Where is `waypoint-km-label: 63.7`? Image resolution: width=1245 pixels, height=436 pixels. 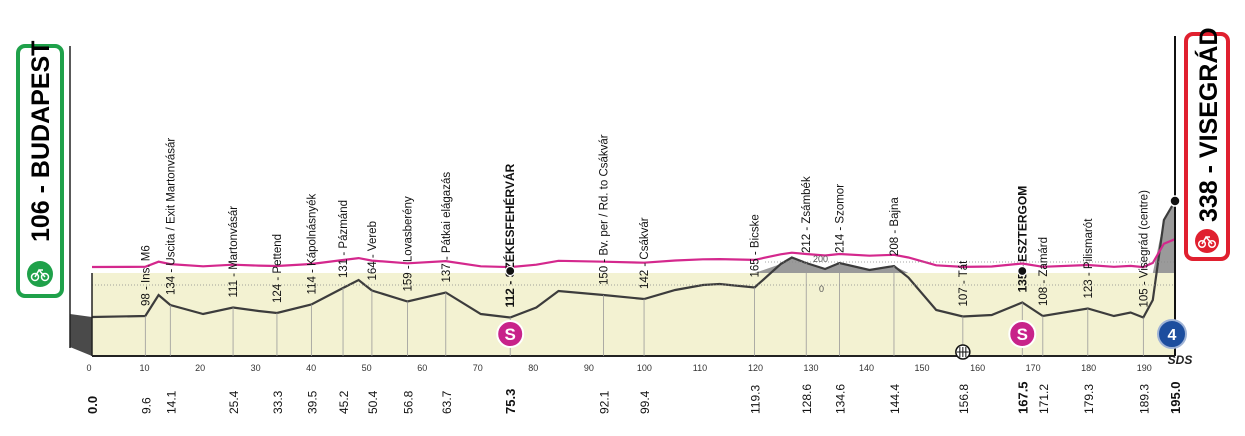
waypoint-km-label: 63.7 is located at coordinates (447, 402).